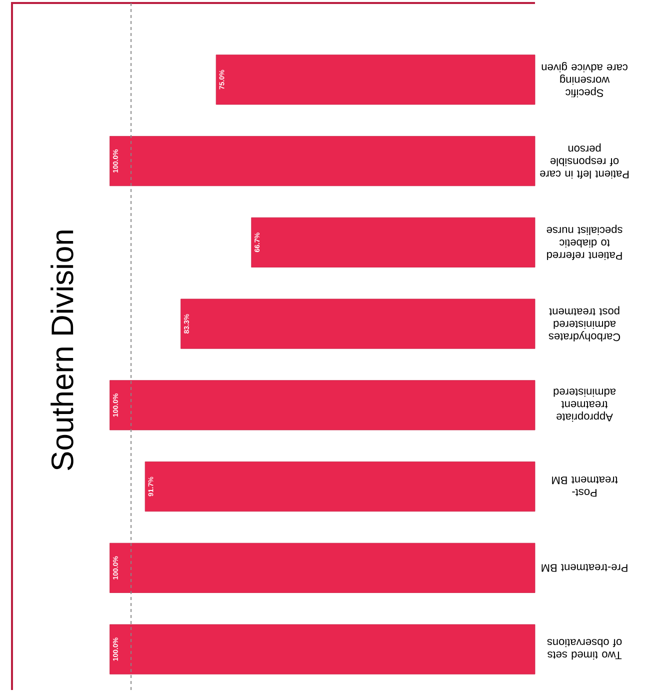 This screenshot has height=695, width=657. What do you see at coordinates (585, 568) in the screenshot?
I see `y-tick-label: Pre-treatment BM` at bounding box center [585, 568].